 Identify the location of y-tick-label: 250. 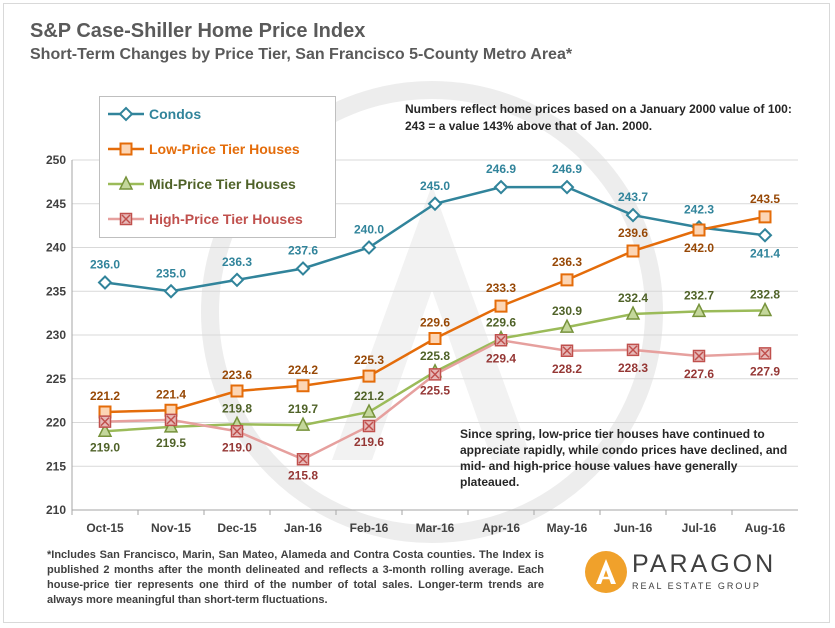
(56, 160).